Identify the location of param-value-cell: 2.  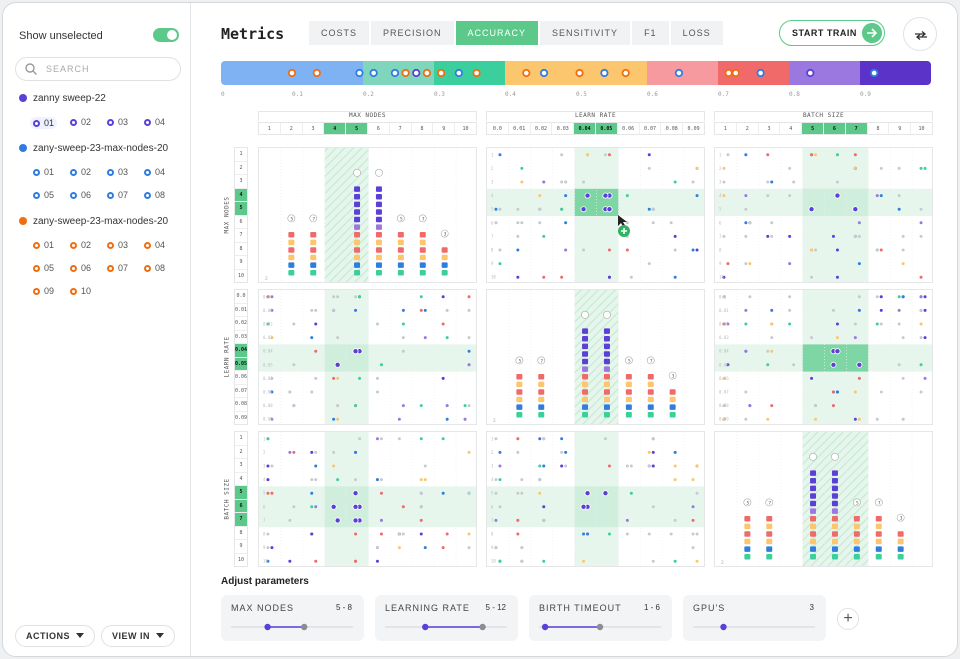
(292, 128).